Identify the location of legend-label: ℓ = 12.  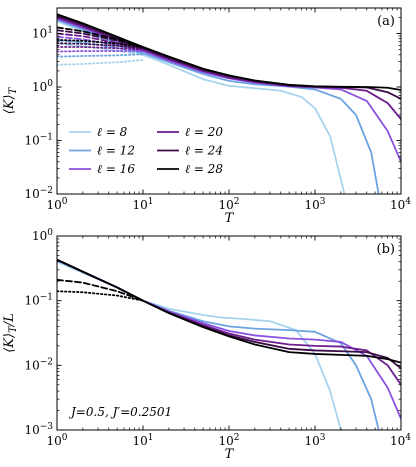
(116, 151).